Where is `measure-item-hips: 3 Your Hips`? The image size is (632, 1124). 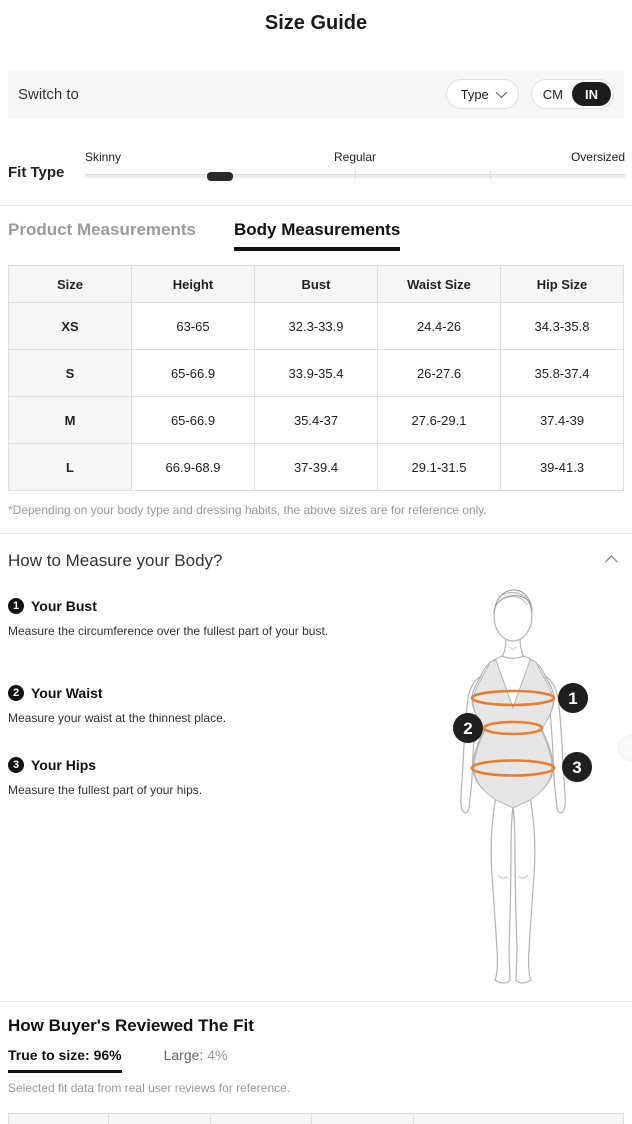
measure-item-hips: 3 Your Hips is located at coordinates (52, 765).